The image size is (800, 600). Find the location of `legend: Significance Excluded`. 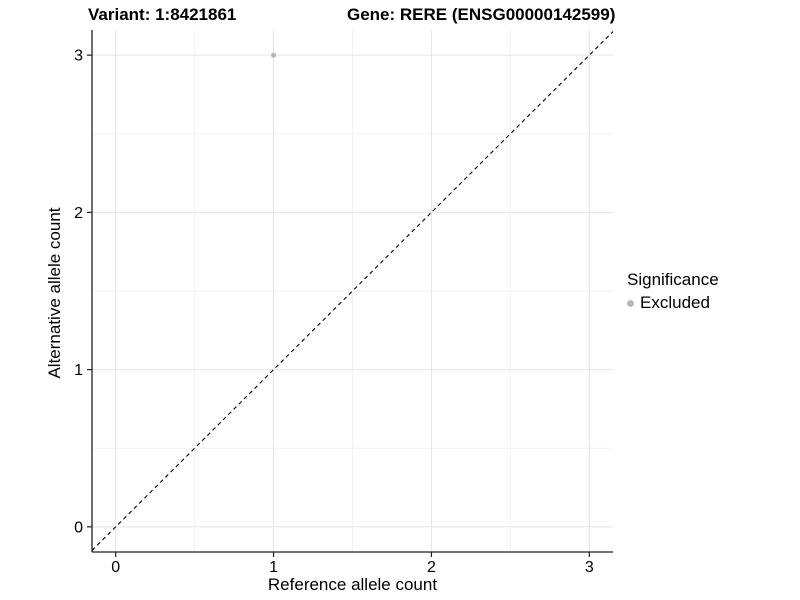

legend: Significance Excluded is located at coordinates (673, 291).